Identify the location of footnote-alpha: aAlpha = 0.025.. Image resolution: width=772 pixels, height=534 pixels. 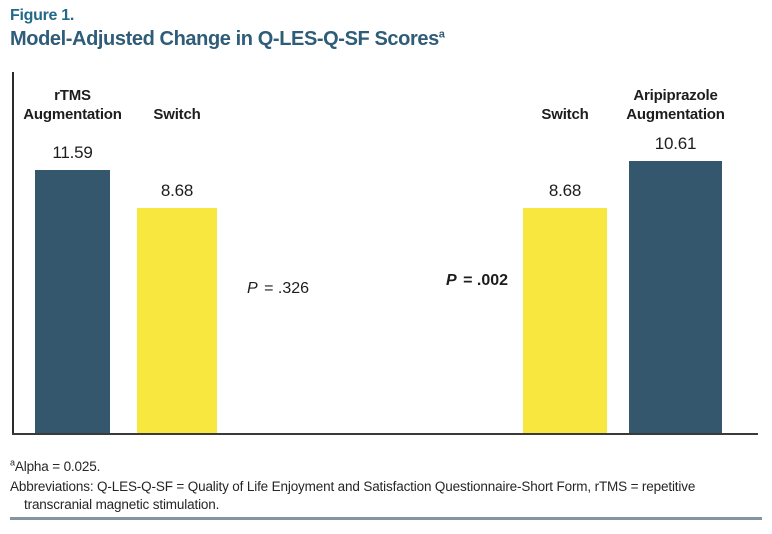
(55, 466).